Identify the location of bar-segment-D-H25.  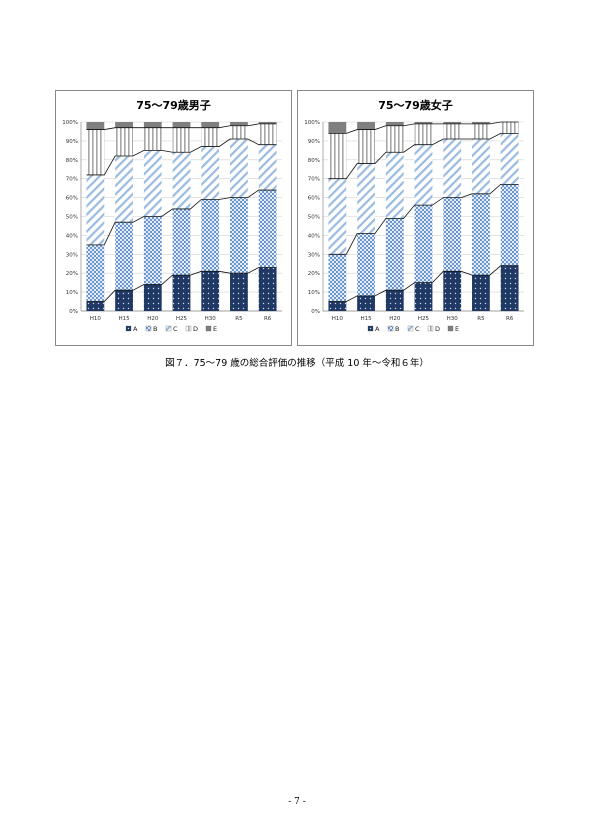
(181, 140).